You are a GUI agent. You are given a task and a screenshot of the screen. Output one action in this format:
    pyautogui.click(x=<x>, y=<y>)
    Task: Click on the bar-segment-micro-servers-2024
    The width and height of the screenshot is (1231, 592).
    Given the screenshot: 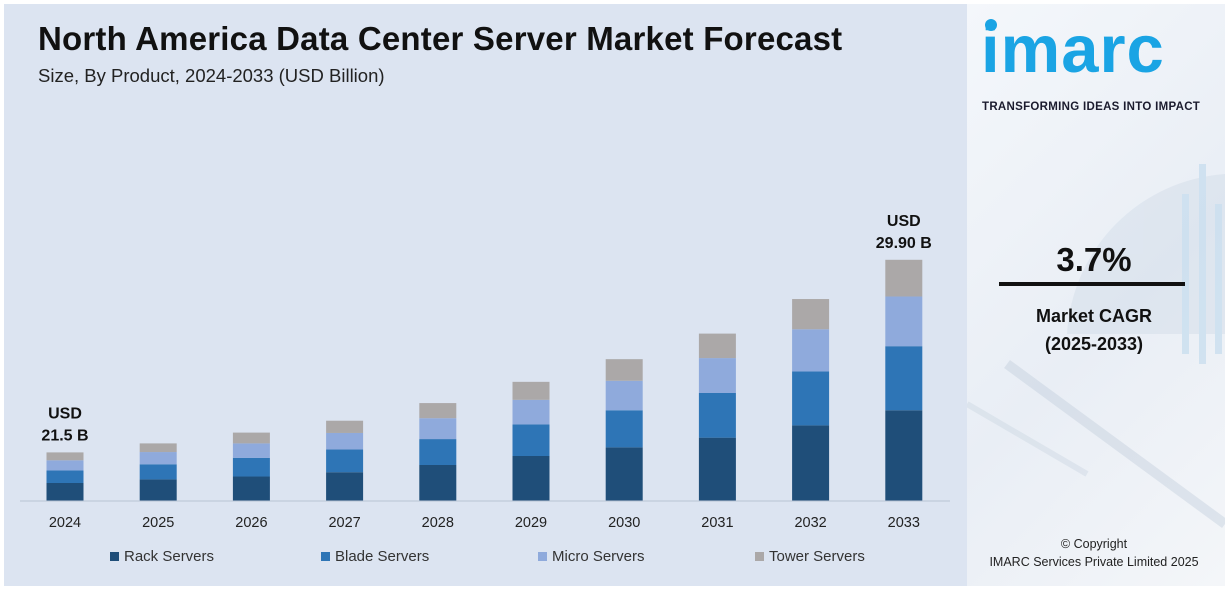 What is the action you would take?
    pyautogui.click(x=65, y=465)
    